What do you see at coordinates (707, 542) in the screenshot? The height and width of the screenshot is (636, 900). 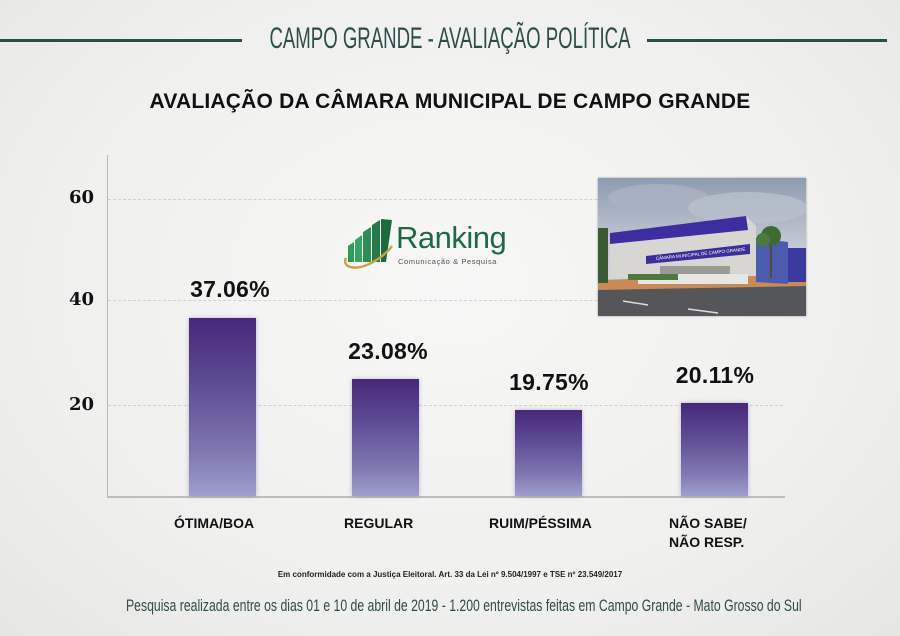 I see `category-label-text-line2: NÃO RESP.` at bounding box center [707, 542].